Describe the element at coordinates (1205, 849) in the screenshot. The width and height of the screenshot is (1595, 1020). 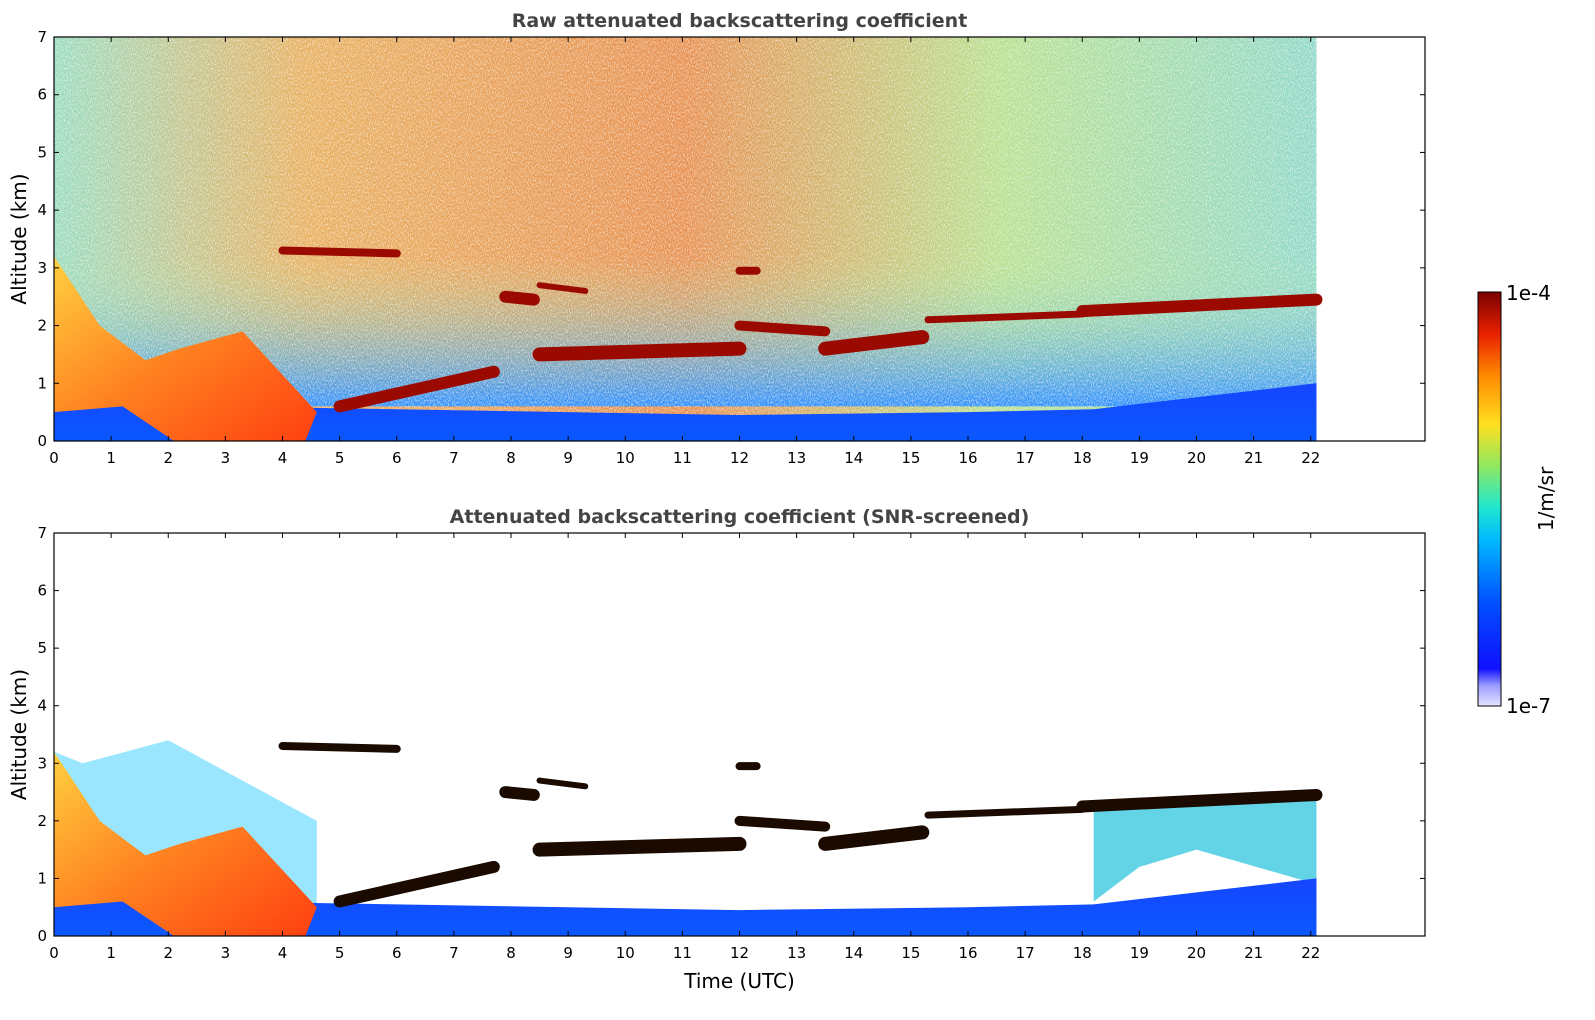
I see `residual-aerosol` at that location.